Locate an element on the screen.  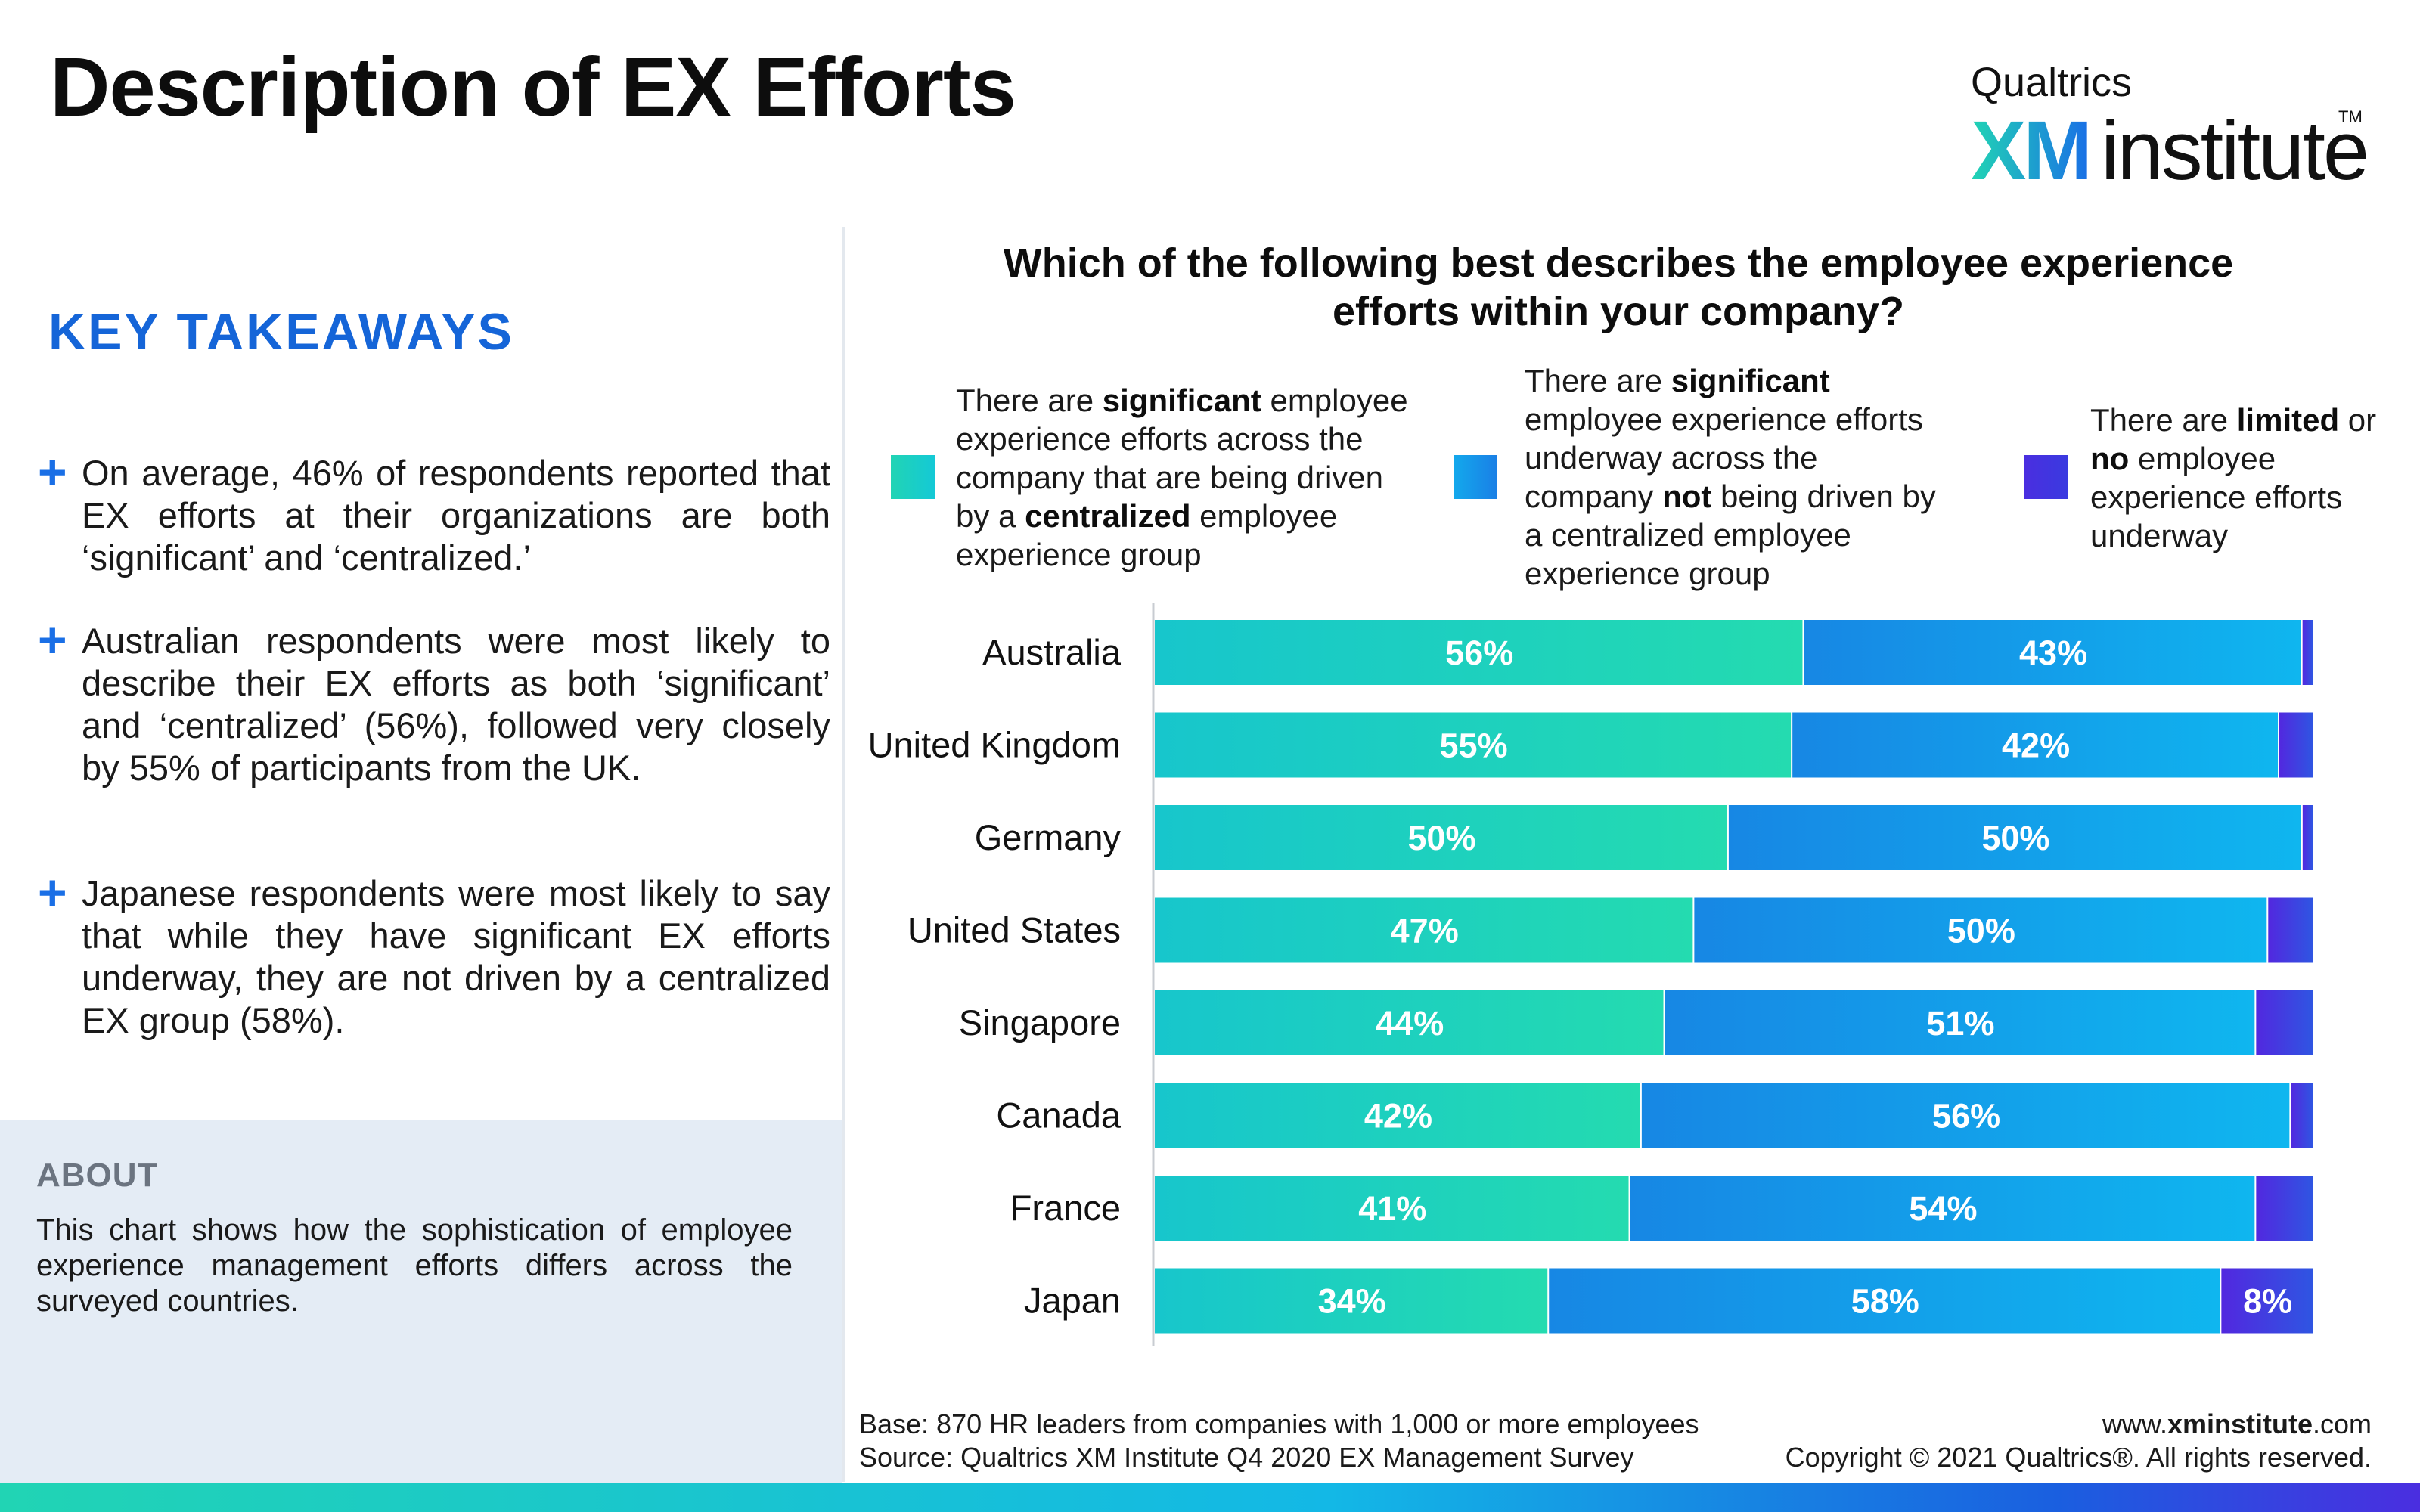
qualtrics-xm-institute-logo: Qualtrics XM institute TM is located at coordinates (2170, 128).